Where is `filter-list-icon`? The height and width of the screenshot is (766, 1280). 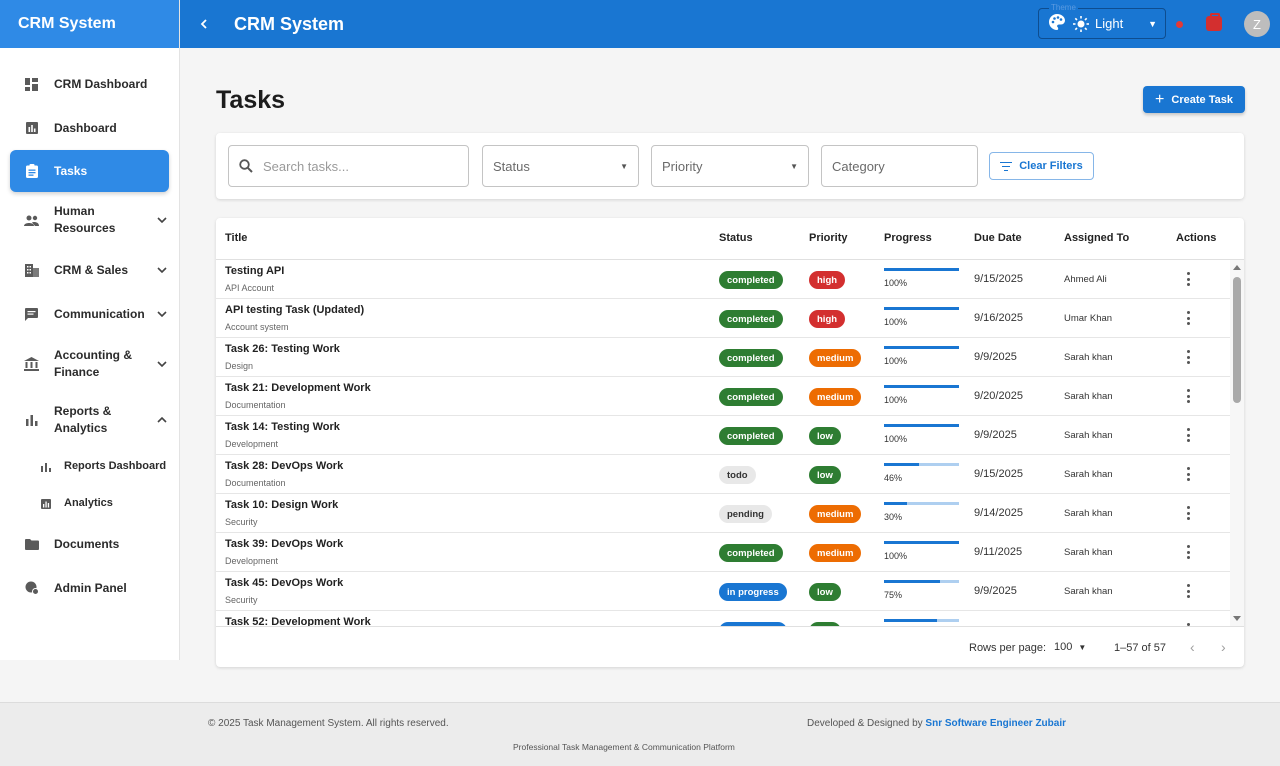 filter-list-icon is located at coordinates (1006, 166).